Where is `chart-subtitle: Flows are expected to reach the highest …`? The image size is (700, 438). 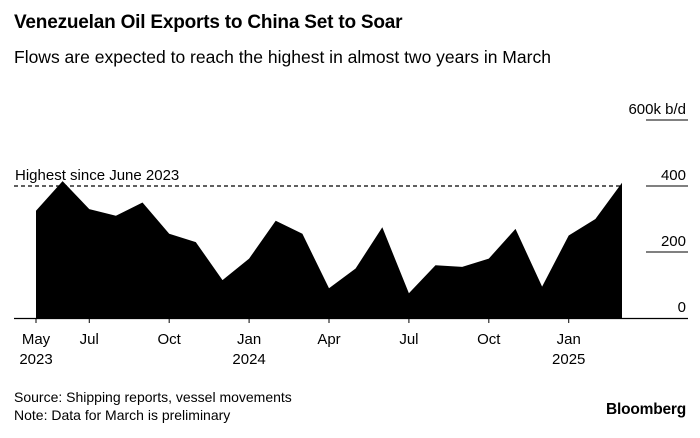 chart-subtitle: Flows are expected to reach the highest … is located at coordinates (282, 57).